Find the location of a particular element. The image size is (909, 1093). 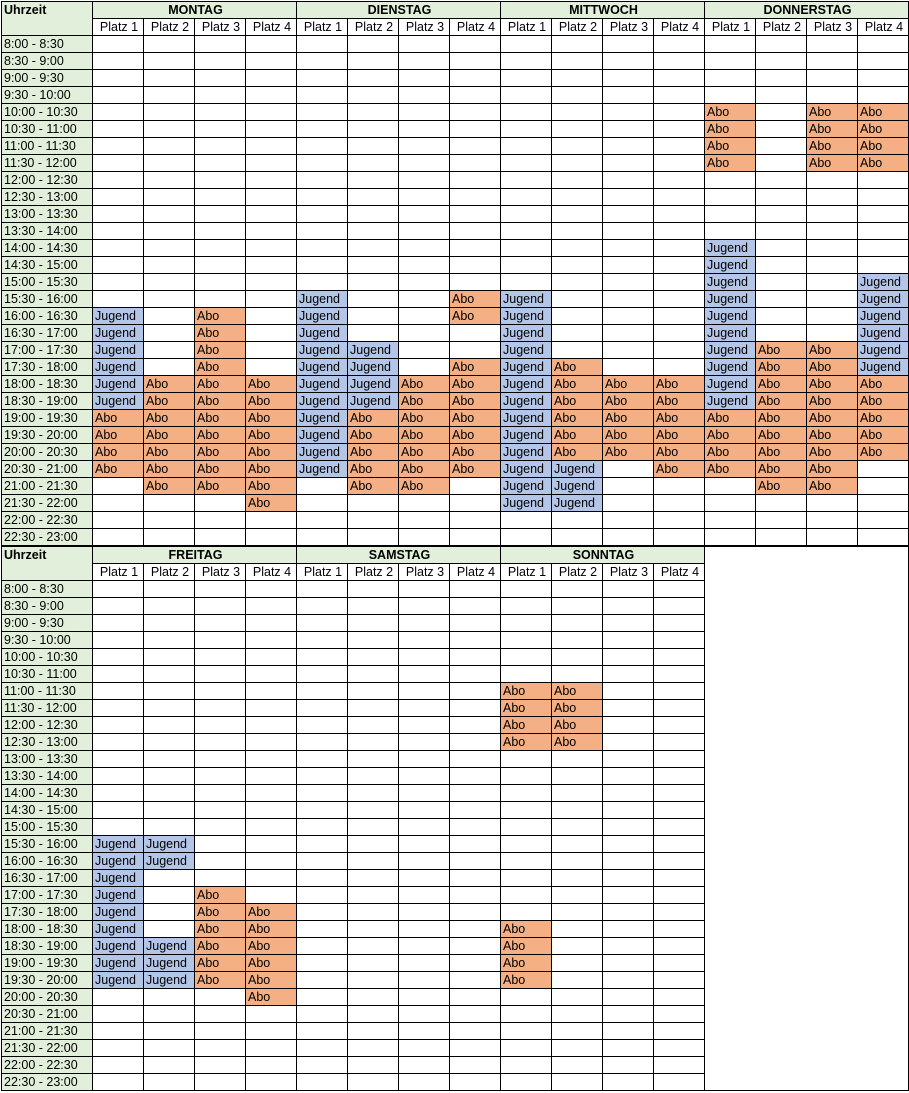

day-header-row: Uhrzeit MONTAG DIENSTAG MITTWOCH DONNERSTAG is located at coordinates (455, 18).